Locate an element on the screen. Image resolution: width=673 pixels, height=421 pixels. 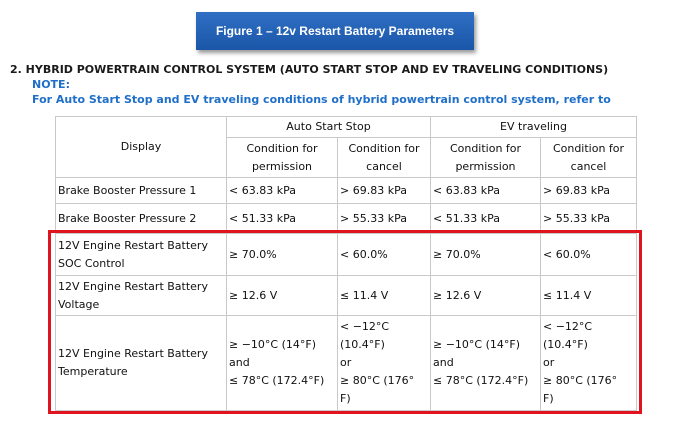
group-header: EV traveling is located at coordinates (533, 127).